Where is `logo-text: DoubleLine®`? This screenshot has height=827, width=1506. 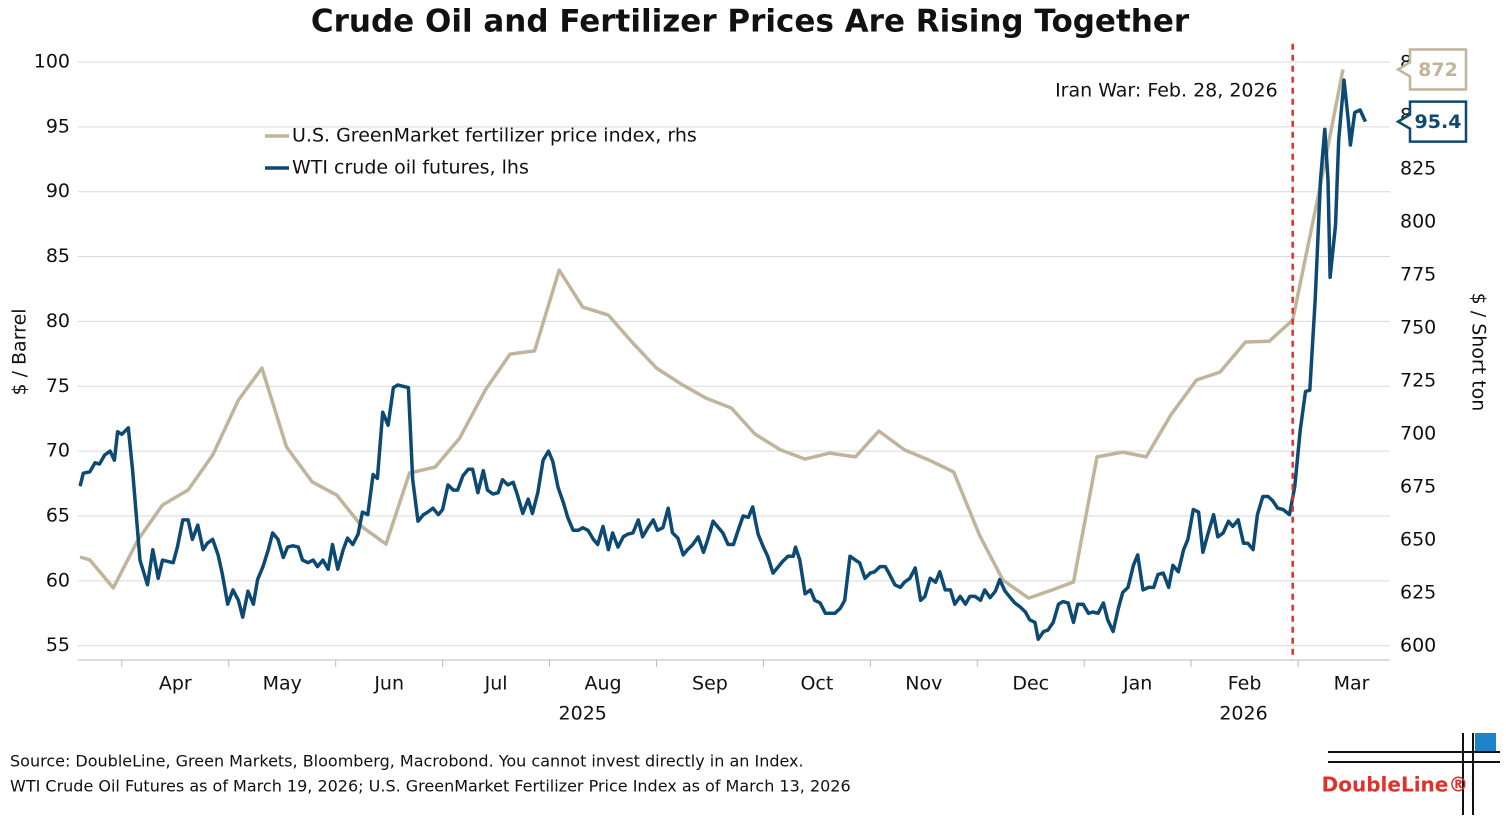
logo-text: DoubleLine® is located at coordinates (1395, 785).